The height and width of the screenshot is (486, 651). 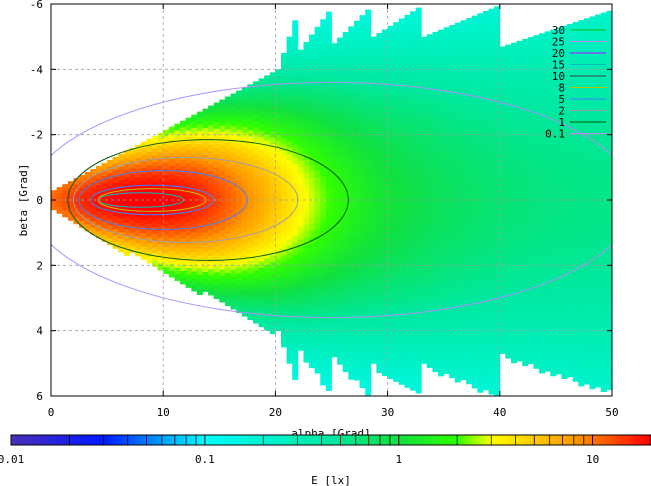 What do you see at coordinates (398, 459) in the screenshot?
I see `colorbar-tick-label: 1` at bounding box center [398, 459].